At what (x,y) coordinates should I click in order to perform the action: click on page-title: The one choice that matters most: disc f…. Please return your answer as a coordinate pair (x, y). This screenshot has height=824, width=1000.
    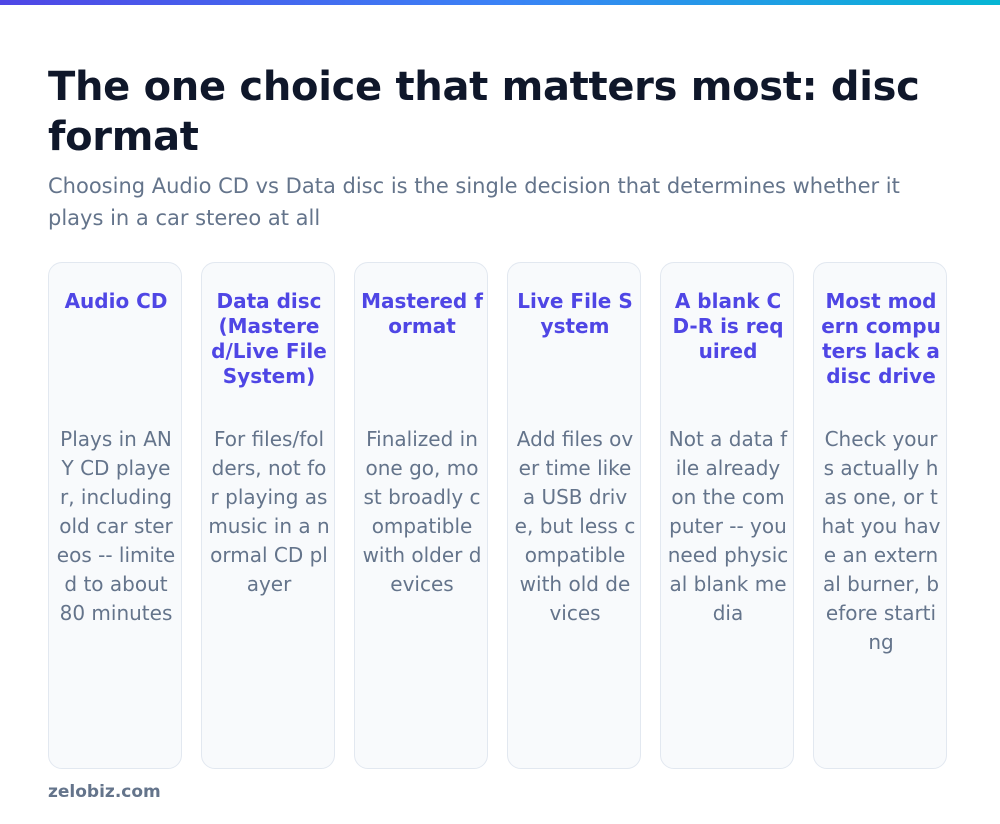
    Looking at the image, I should click on (484, 112).